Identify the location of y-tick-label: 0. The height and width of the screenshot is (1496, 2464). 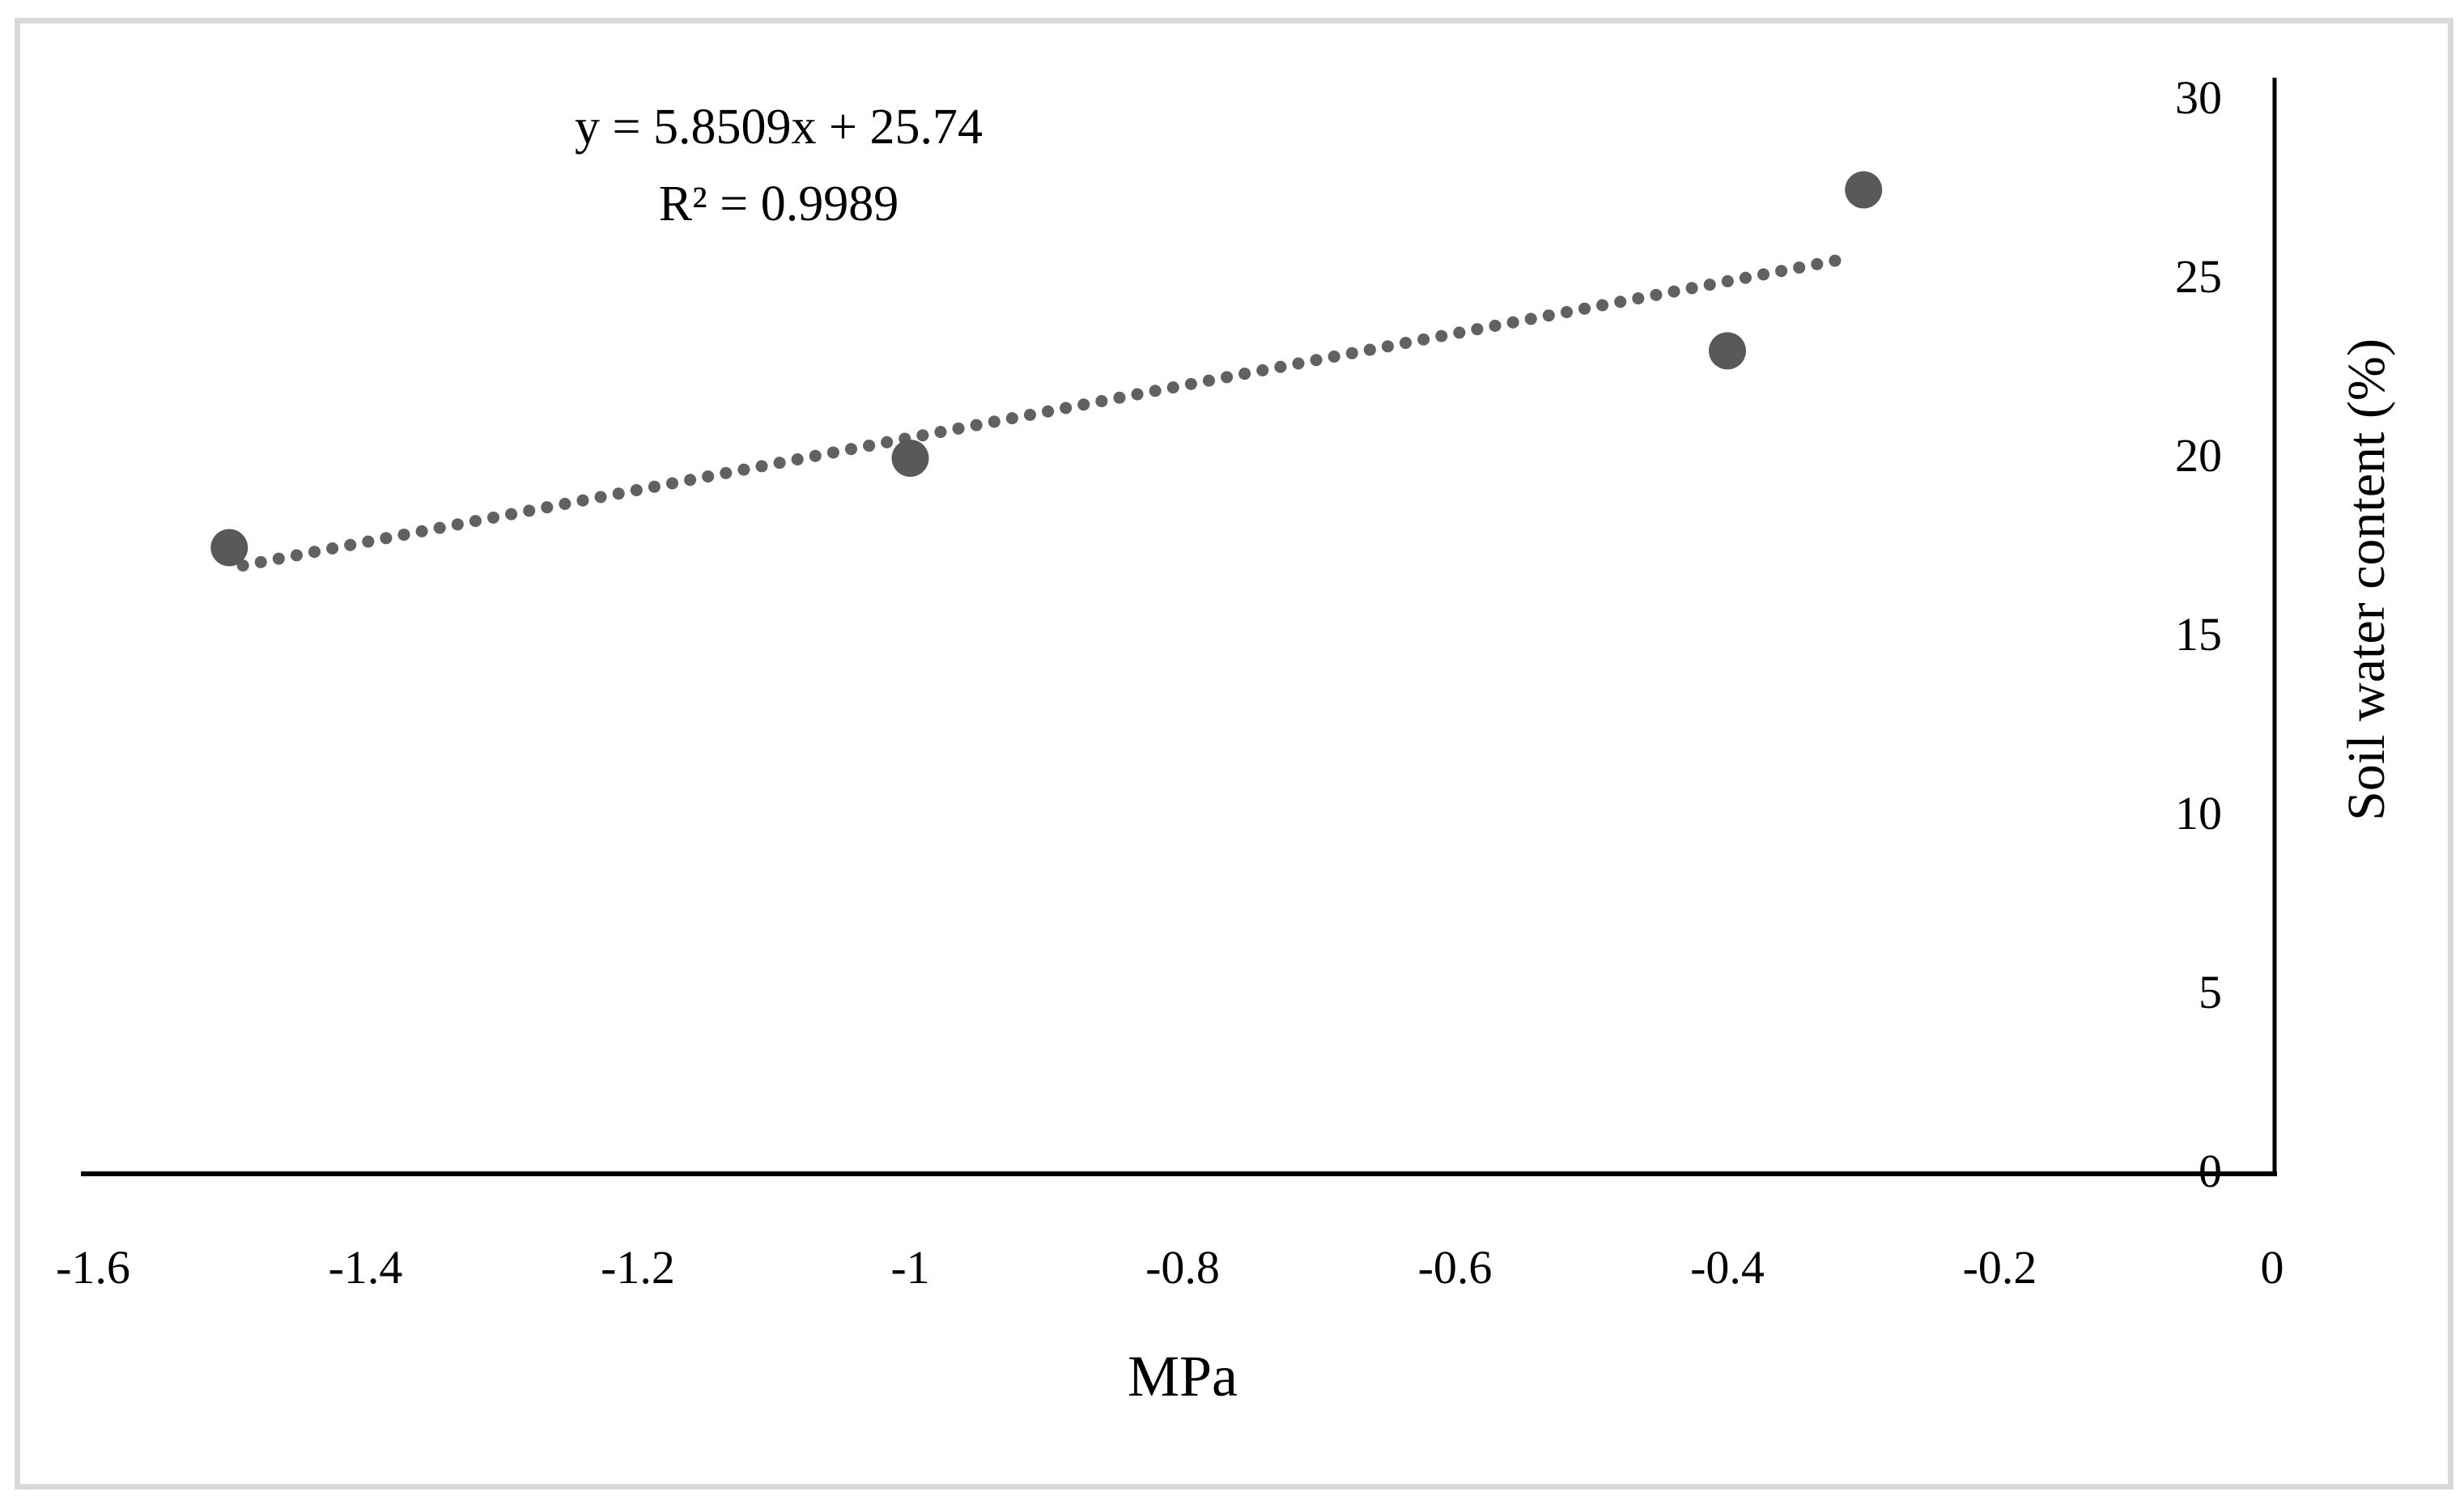
(2210, 1171).